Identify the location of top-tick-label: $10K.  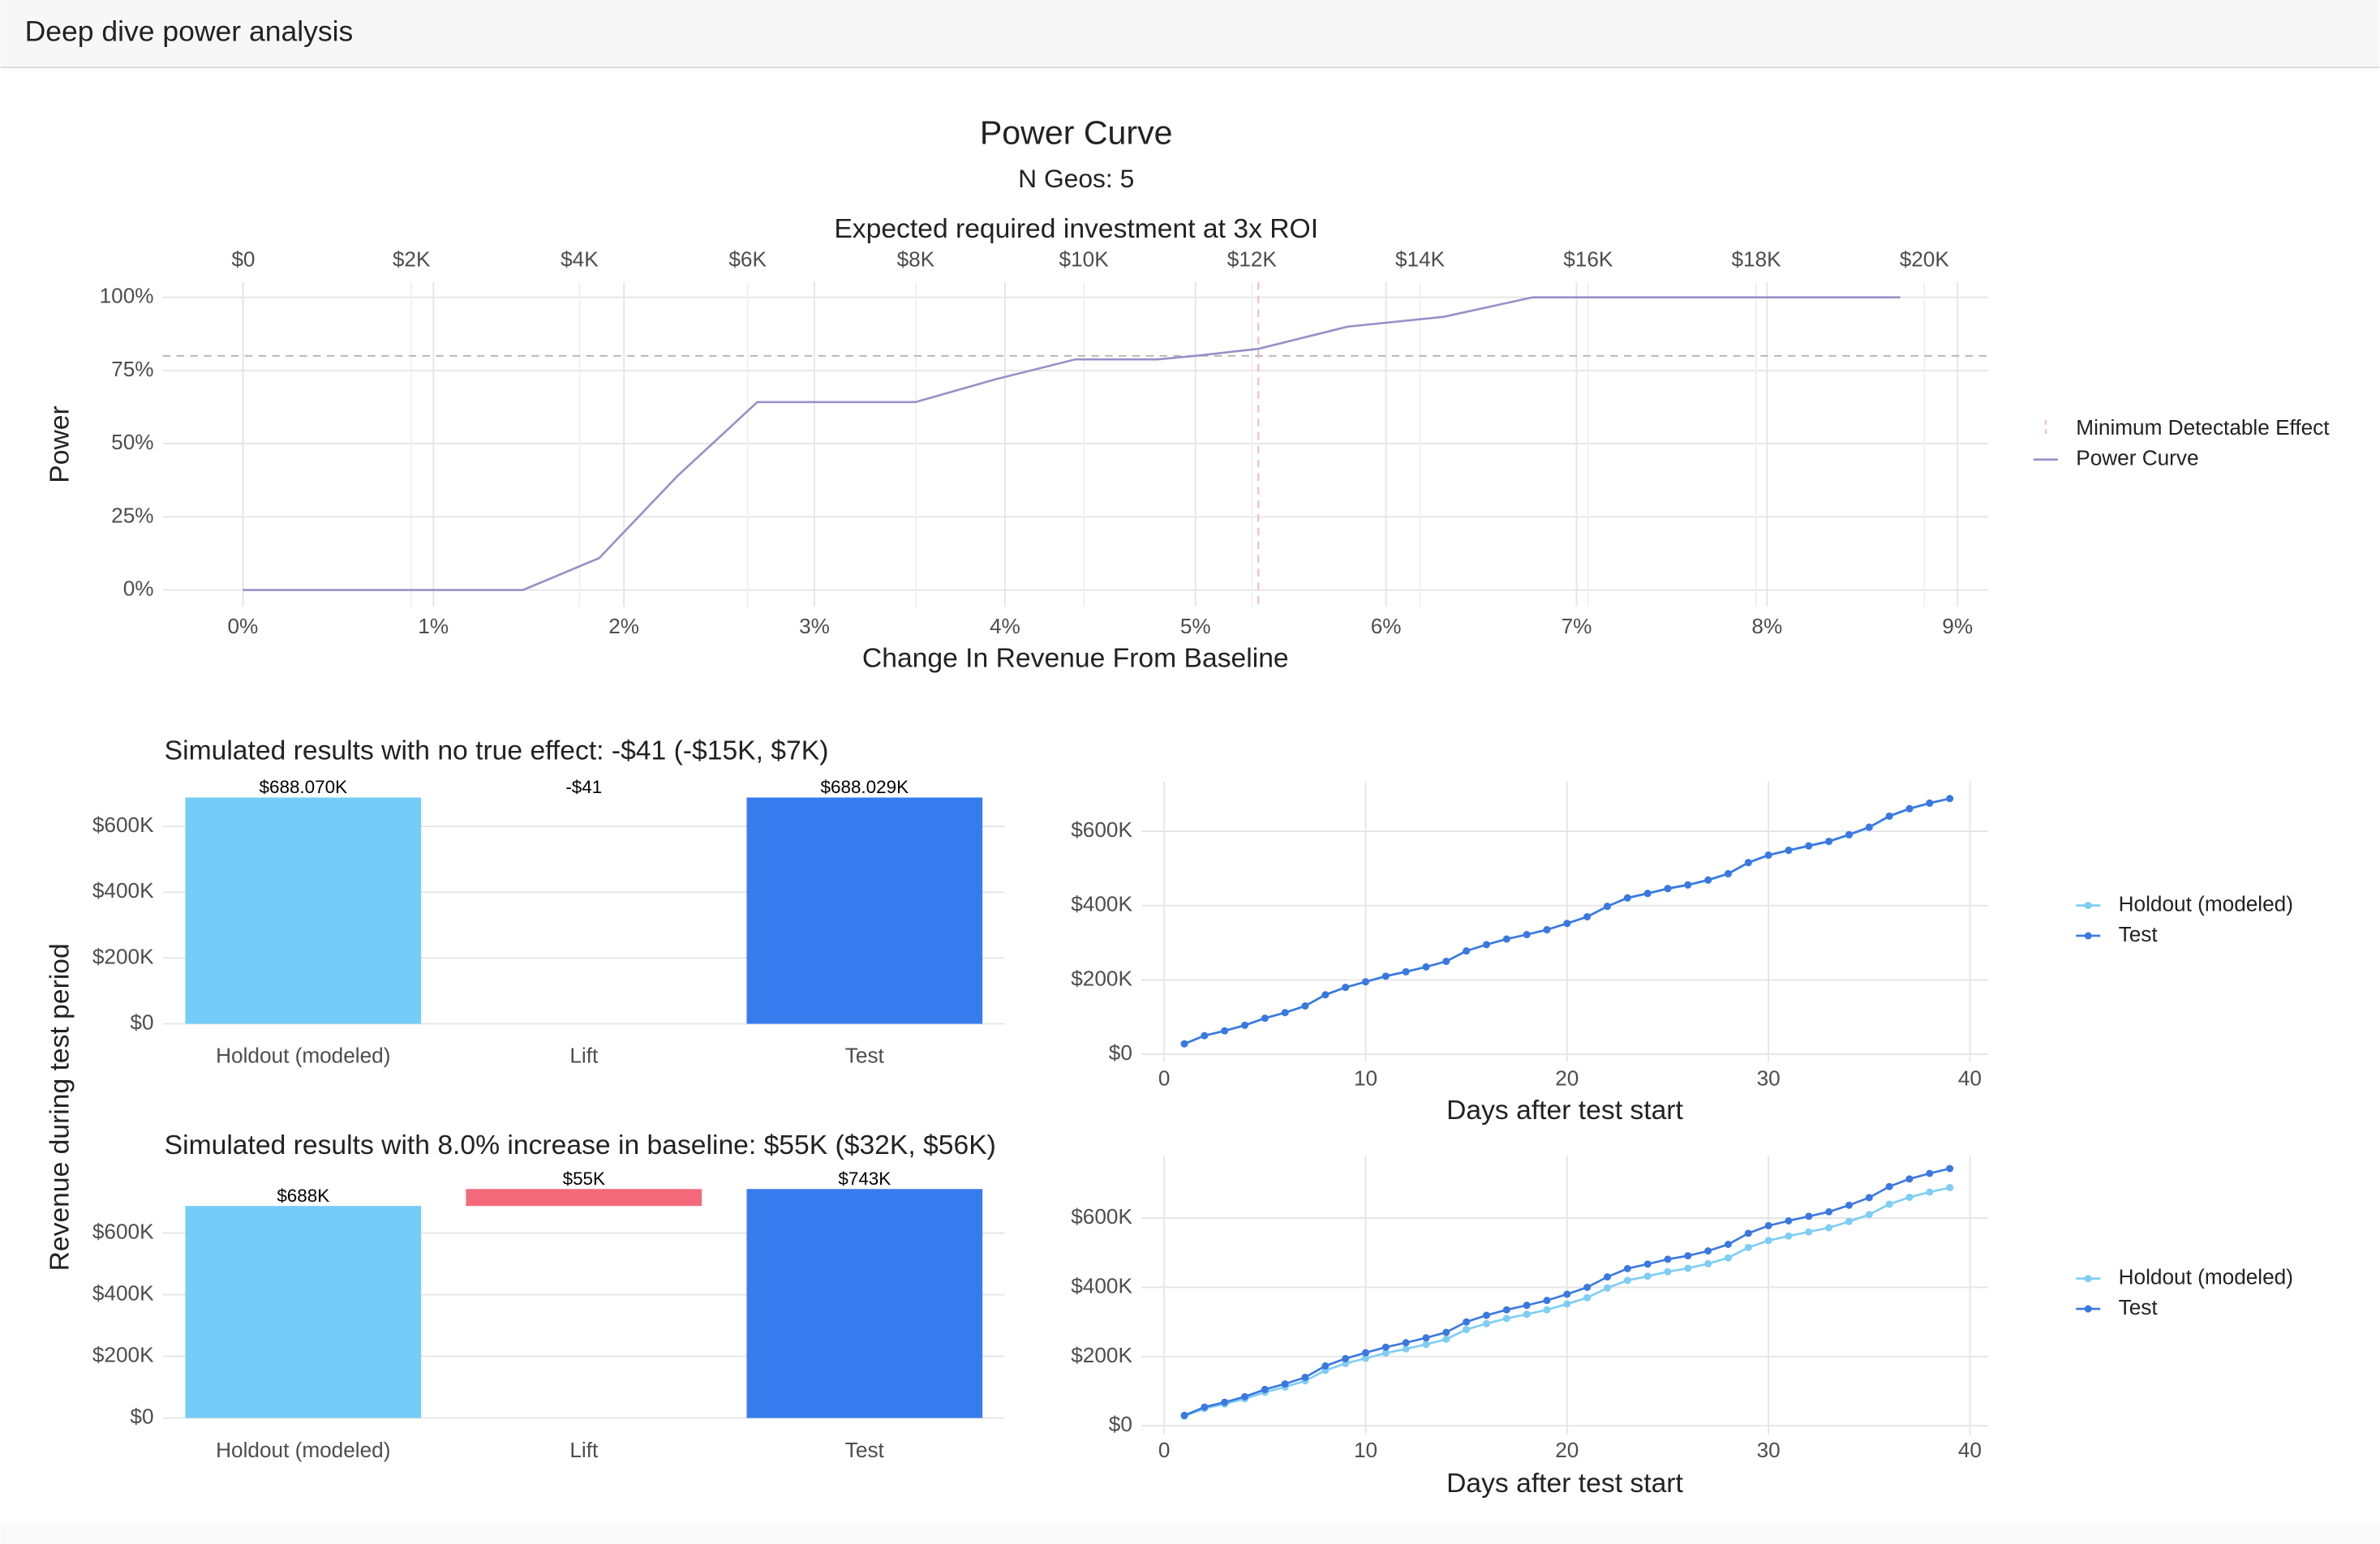
(1084, 259).